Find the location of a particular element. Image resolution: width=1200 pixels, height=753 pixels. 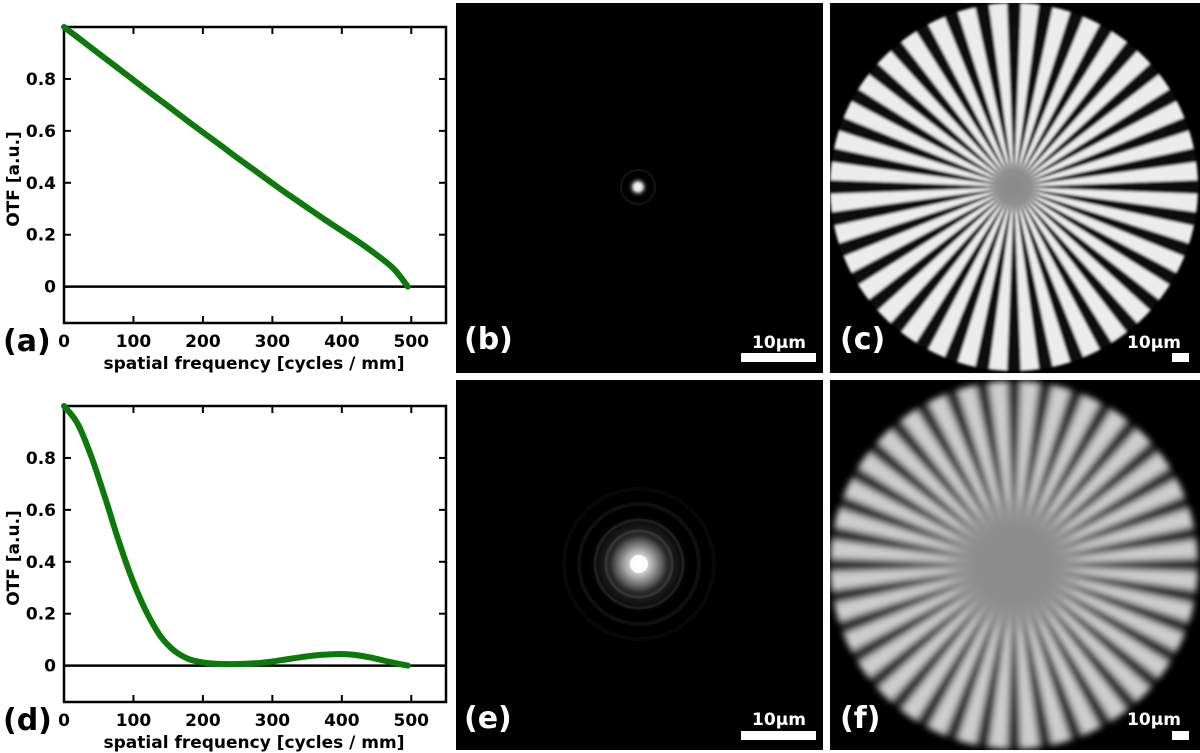

plot-frame is located at coordinates (255, 554).